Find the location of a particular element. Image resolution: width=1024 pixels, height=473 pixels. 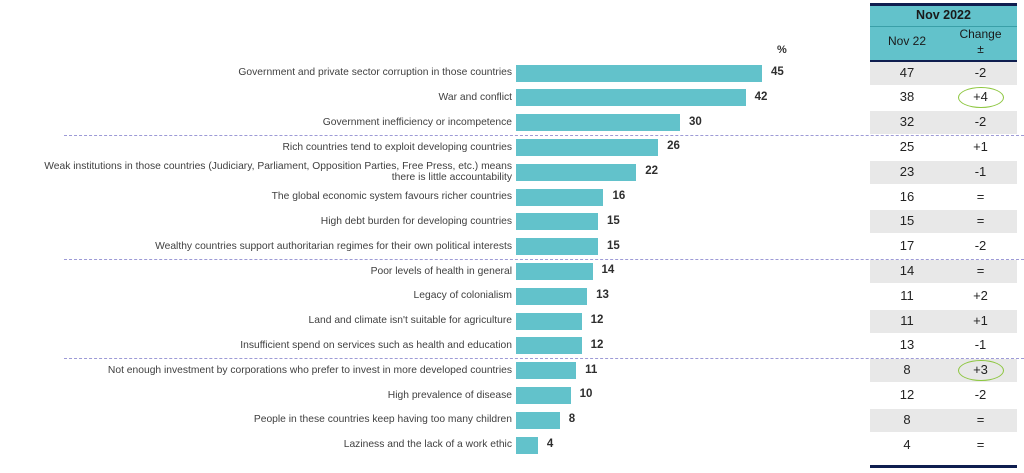

bar-value-label: 8 is located at coordinates (572, 419).